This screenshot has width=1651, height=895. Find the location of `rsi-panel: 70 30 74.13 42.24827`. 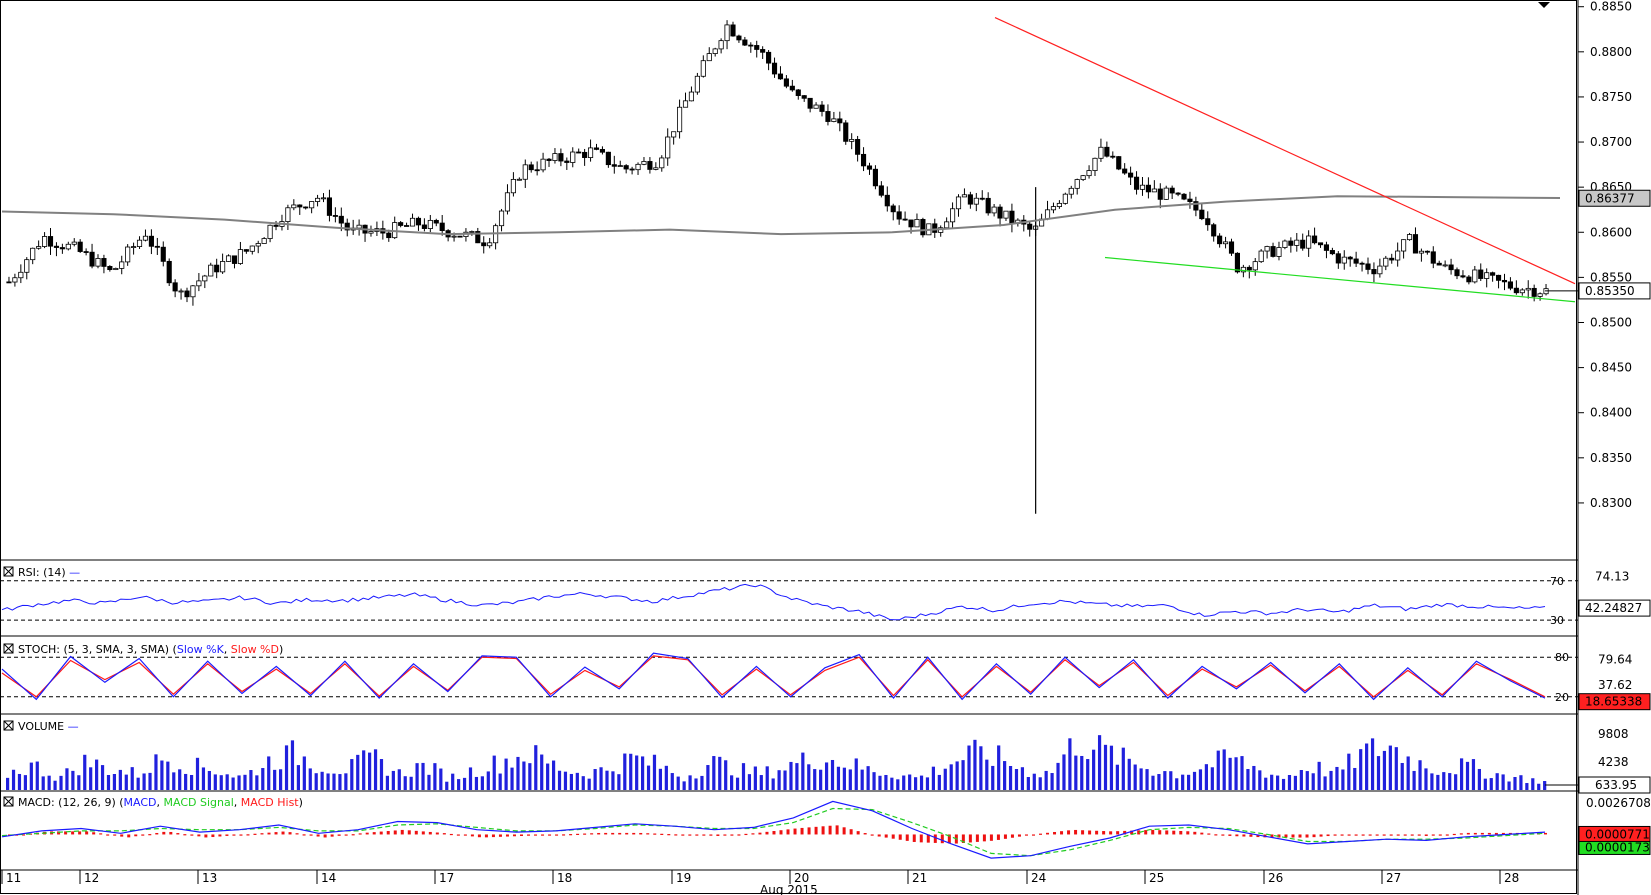

rsi-panel: 70 30 74.13 42.24827 is located at coordinates (825, 603).